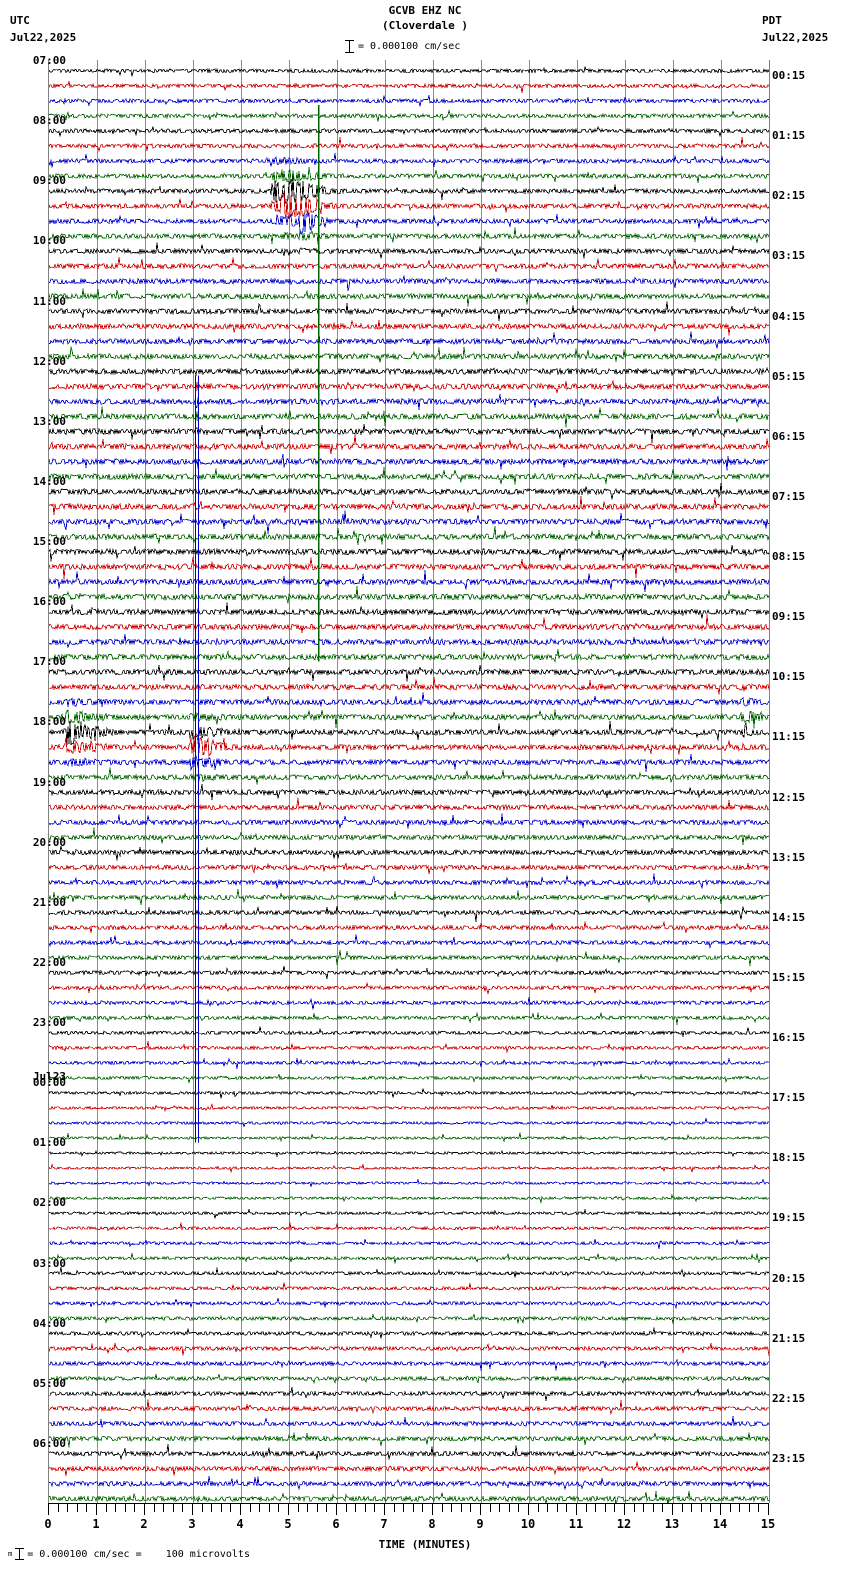 This screenshot has width=850, height=1584. I want to click on pdt-label-20-15: 20:15, so click(789, 1278).